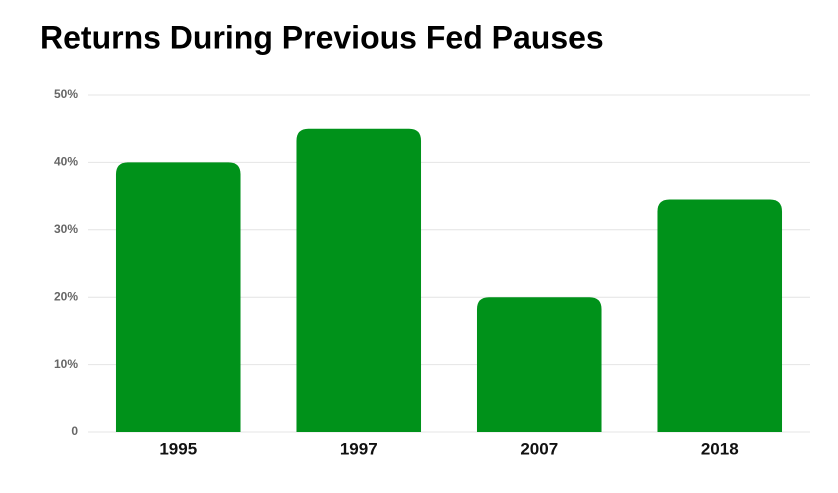  What do you see at coordinates (66, 296) in the screenshot?
I see `y-tick-label: 20%` at bounding box center [66, 296].